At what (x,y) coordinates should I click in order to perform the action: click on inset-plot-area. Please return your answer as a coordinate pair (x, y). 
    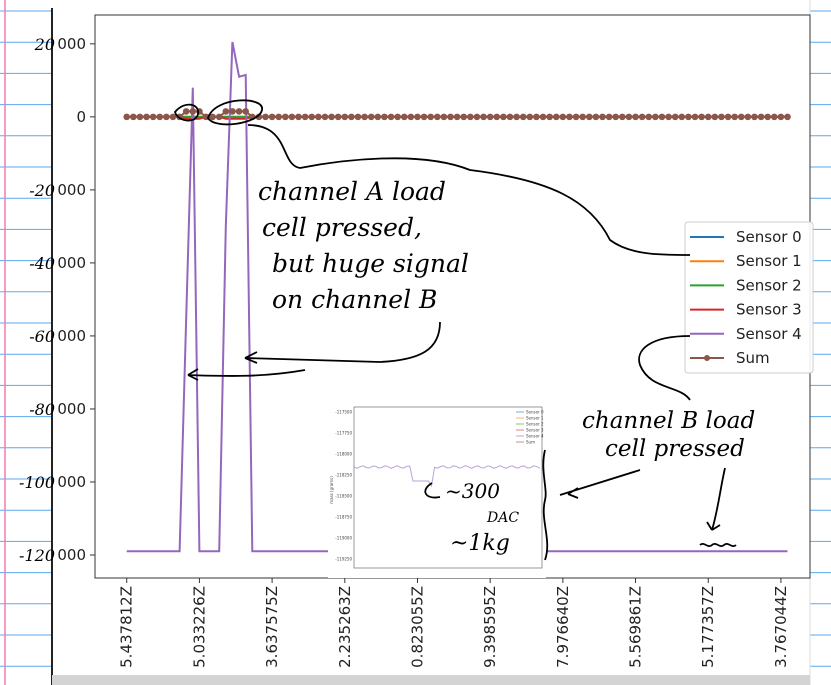
    Looking at the image, I should click on (448, 487).